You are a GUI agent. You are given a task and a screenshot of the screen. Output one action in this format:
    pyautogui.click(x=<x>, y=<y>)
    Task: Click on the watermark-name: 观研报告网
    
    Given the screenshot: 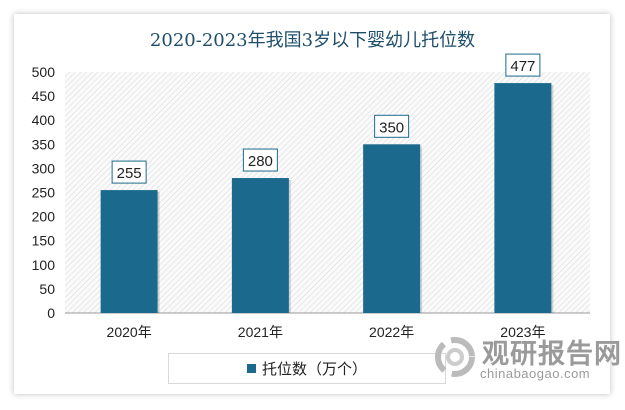 What is the action you would take?
    pyautogui.click(x=552, y=354)
    